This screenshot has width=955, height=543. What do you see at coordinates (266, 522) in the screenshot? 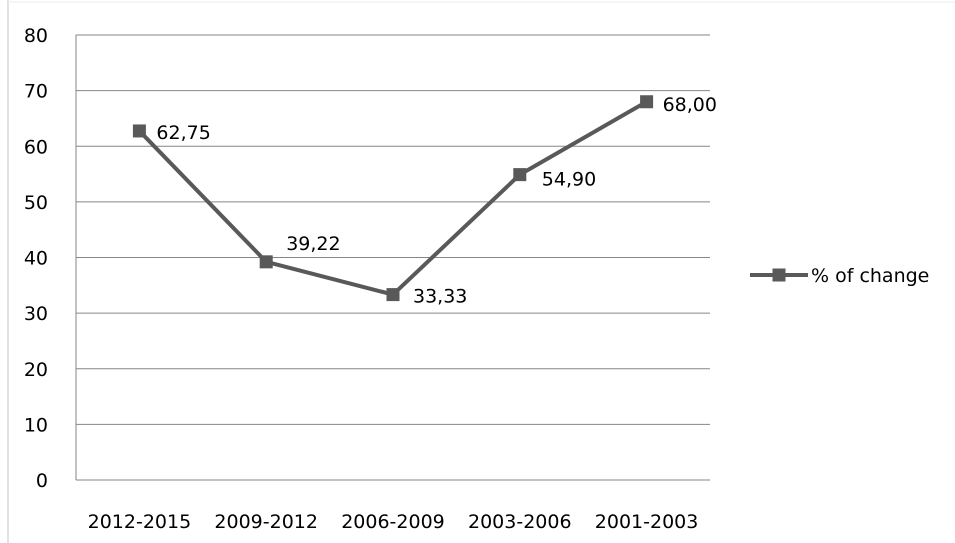
I see `x-tick-label: 2009-2012` at bounding box center [266, 522].